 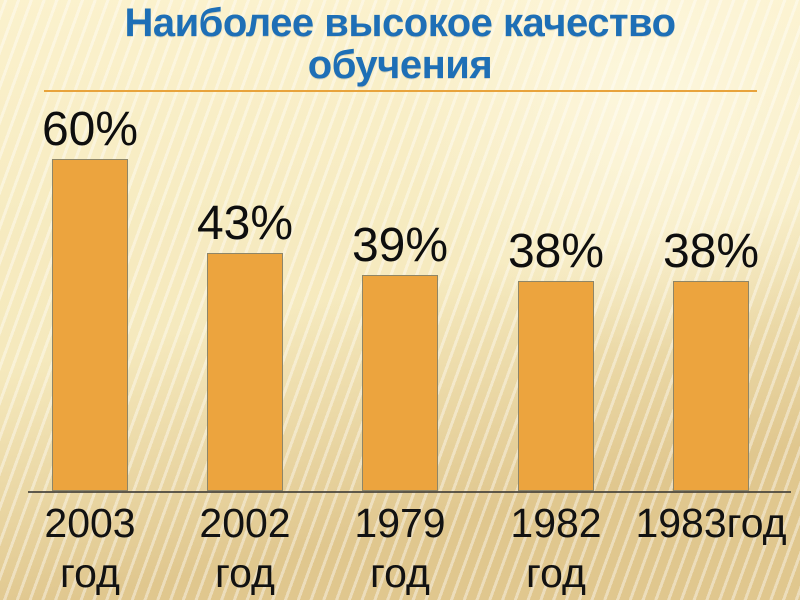 What do you see at coordinates (409, 492) in the screenshot?
I see `x-axis-line` at bounding box center [409, 492].